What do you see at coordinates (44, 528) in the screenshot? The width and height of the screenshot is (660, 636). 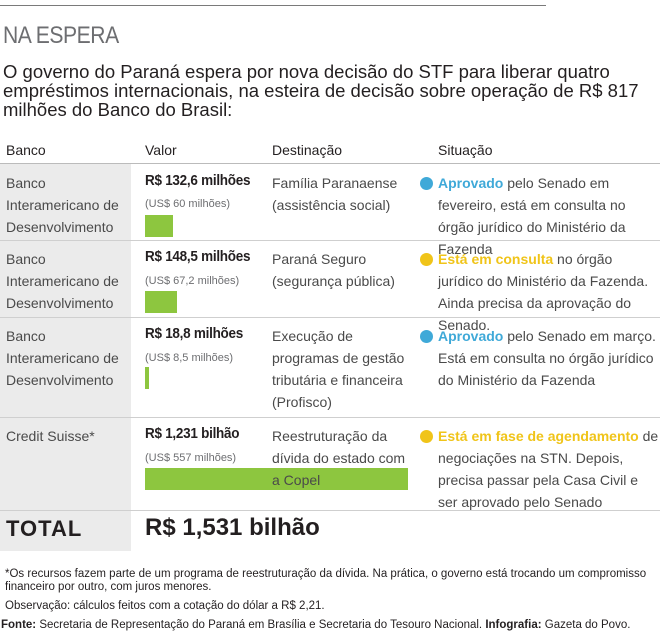 I see `total-label: TOTAL` at bounding box center [44, 528].